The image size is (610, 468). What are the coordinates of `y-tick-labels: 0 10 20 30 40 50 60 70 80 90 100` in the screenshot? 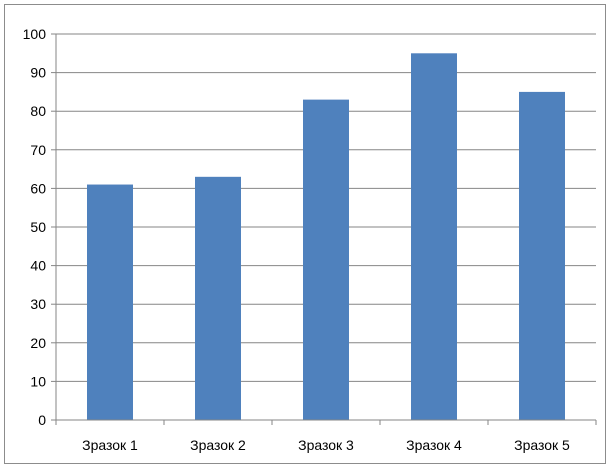 It's located at (35, 227).